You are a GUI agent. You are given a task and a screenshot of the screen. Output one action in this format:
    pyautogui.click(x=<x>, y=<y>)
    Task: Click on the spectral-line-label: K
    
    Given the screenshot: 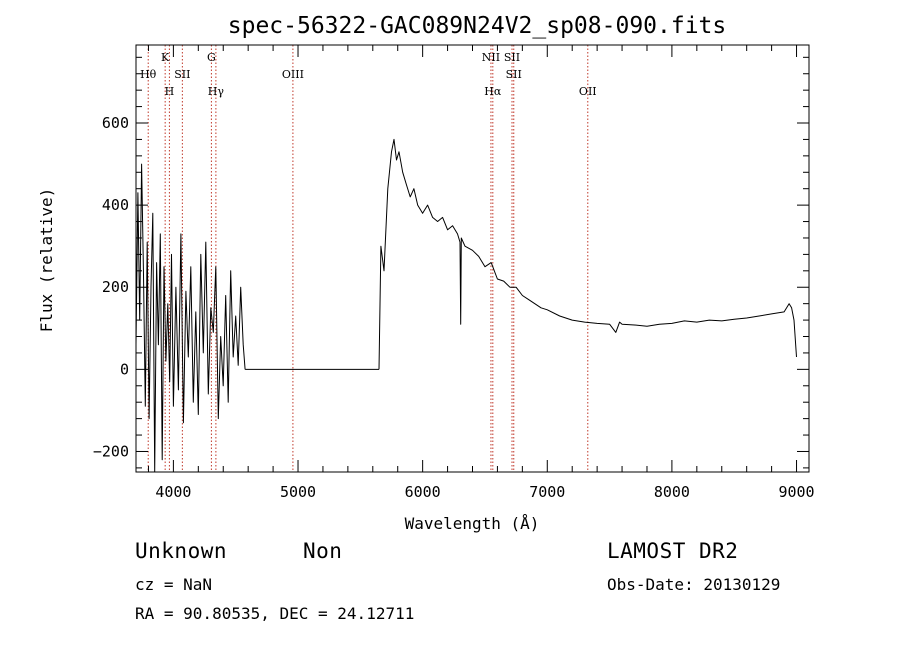 What is the action you would take?
    pyautogui.click(x=165, y=57)
    